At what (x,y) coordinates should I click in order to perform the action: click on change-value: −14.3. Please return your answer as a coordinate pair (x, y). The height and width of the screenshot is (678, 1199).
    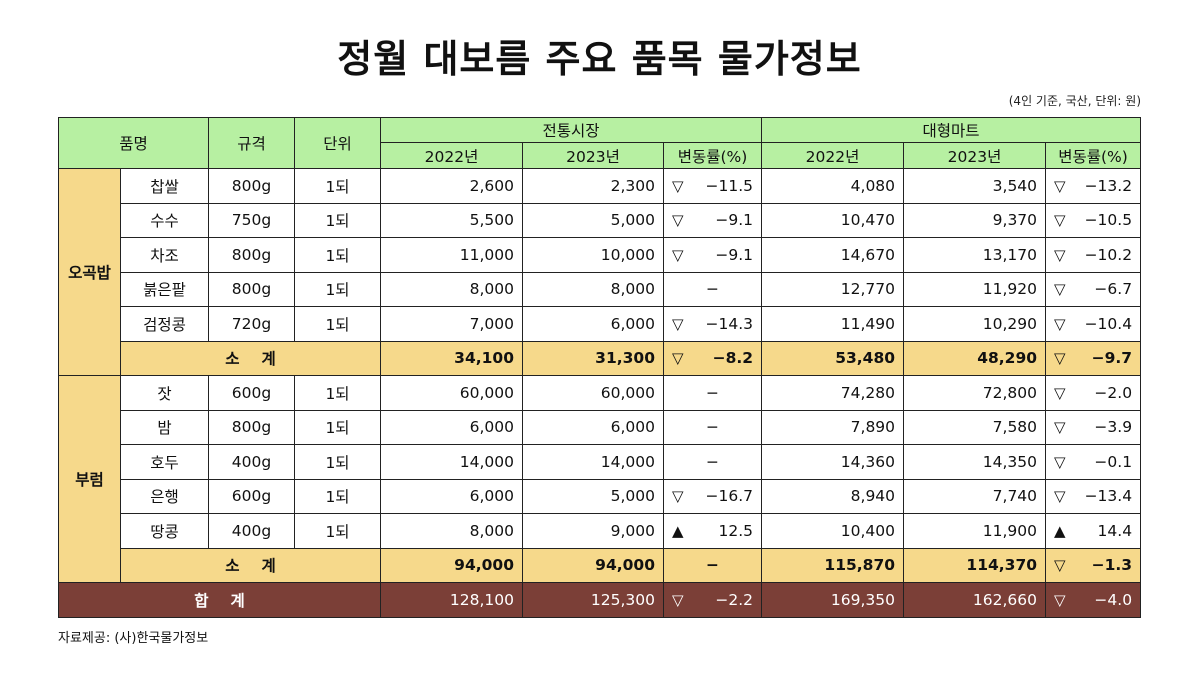
    Looking at the image, I should click on (729, 323).